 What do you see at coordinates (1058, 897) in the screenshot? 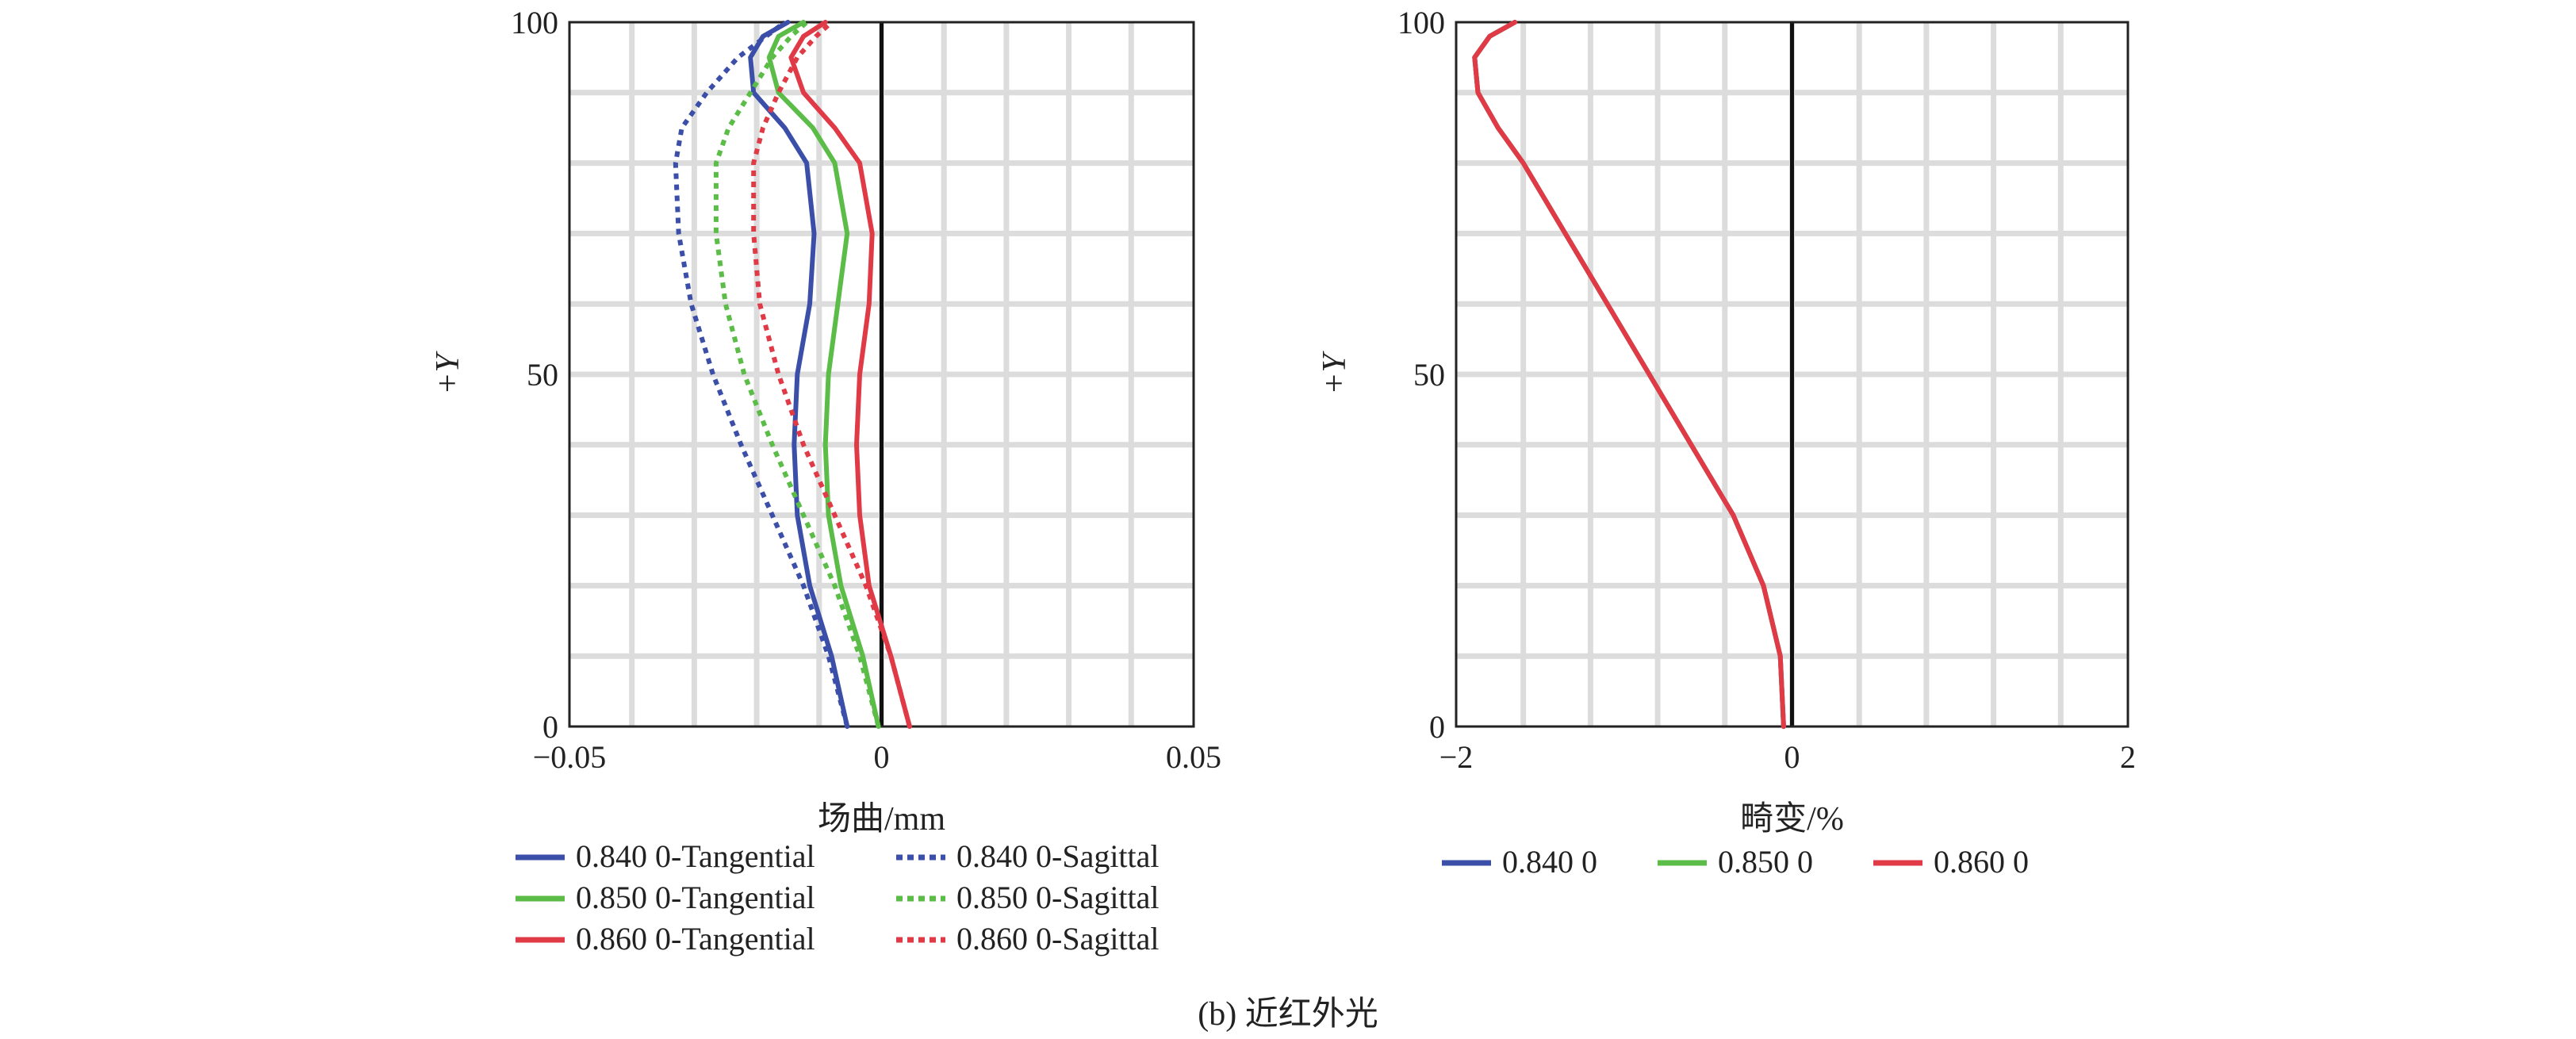
I see `legend-label: 0.850 0-Sagittal` at bounding box center [1058, 897].